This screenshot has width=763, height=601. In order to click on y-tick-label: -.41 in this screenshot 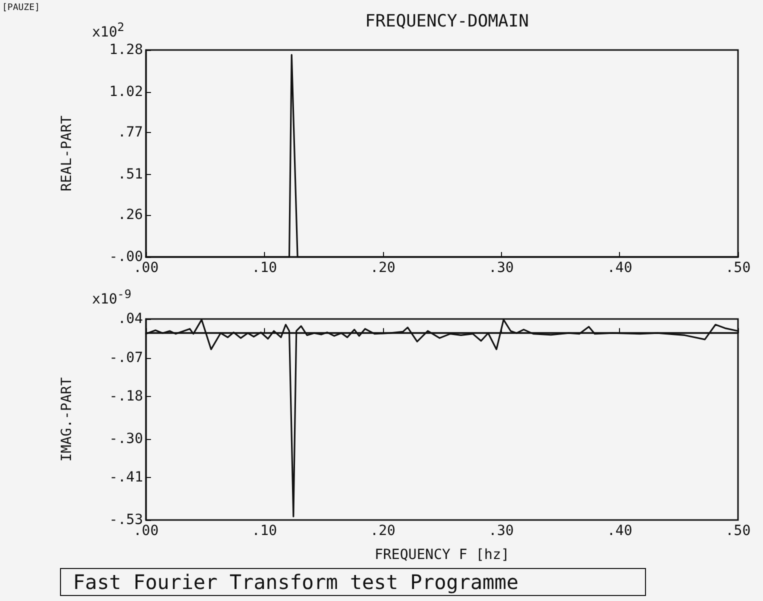, I will do `click(126, 478)`.